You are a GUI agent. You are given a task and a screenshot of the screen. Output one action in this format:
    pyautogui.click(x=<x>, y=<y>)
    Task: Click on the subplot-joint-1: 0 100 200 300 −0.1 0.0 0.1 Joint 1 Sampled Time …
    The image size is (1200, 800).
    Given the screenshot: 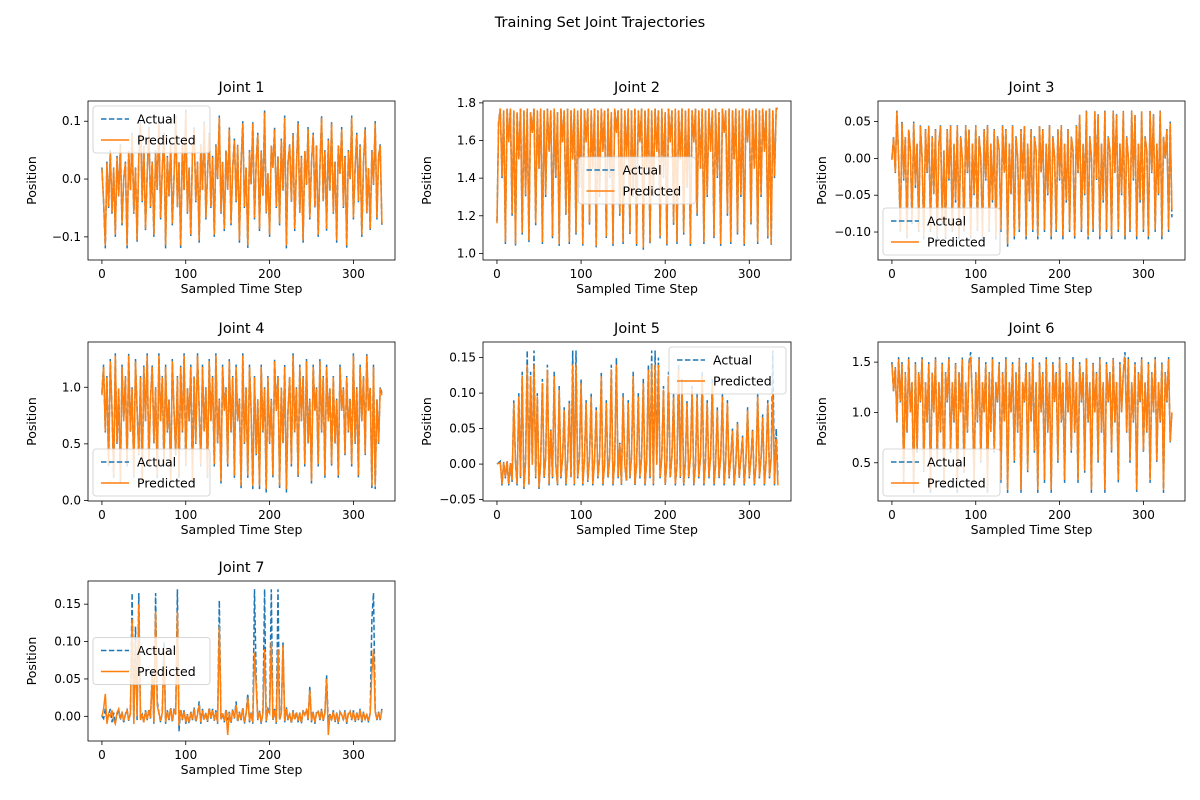 What is the action you would take?
    pyautogui.click(x=210, y=188)
    